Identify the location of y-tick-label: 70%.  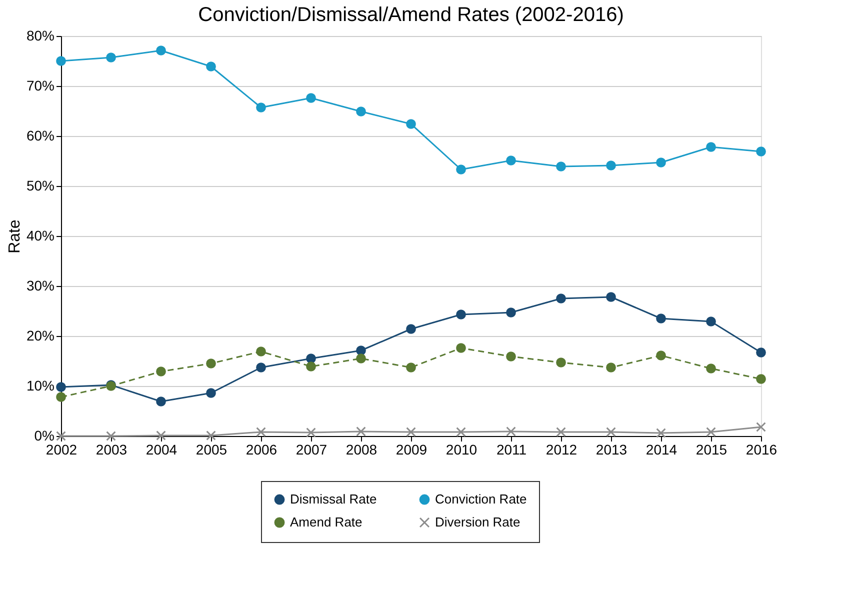
(40, 86).